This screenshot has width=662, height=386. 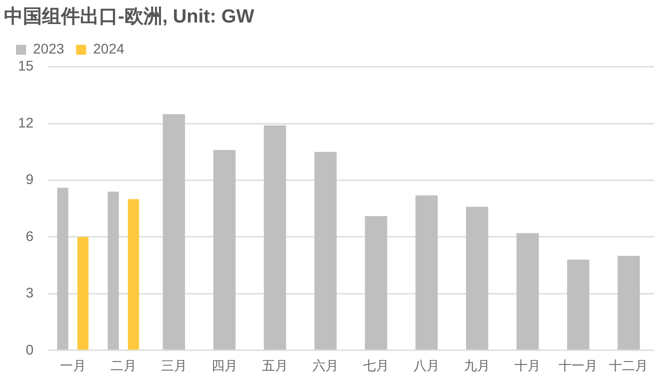 What do you see at coordinates (325, 365) in the screenshot?
I see `x-tick-label: 六月` at bounding box center [325, 365].